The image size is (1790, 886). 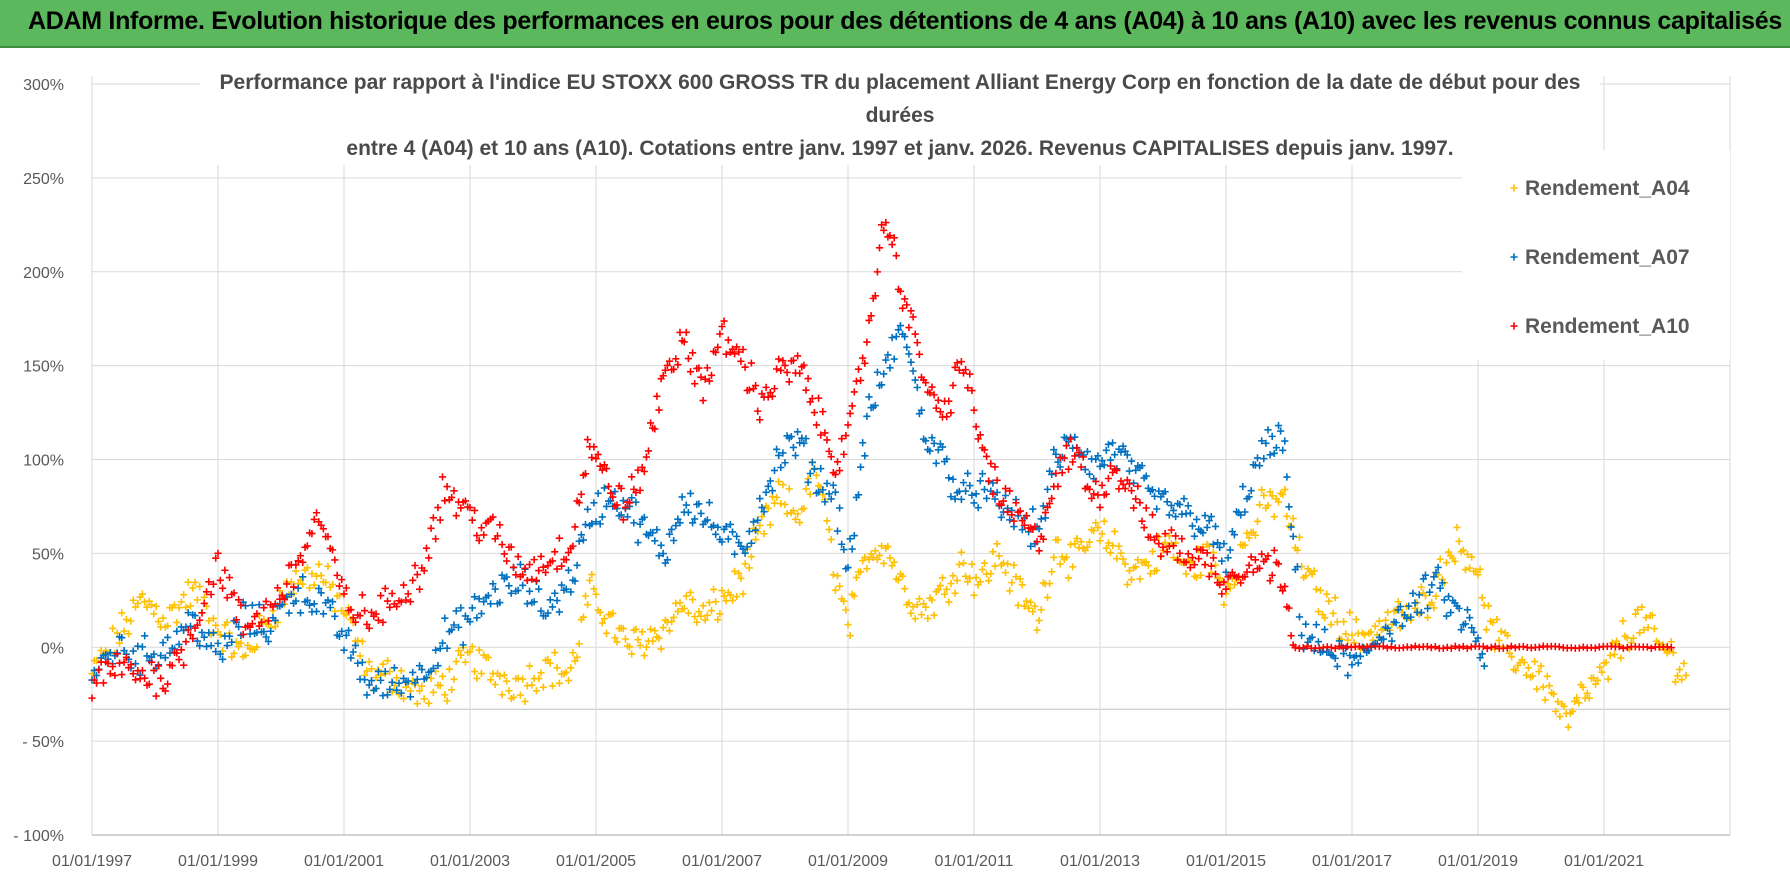 I want to click on x-tick-label: 01/01/2013, so click(x=1100, y=861).